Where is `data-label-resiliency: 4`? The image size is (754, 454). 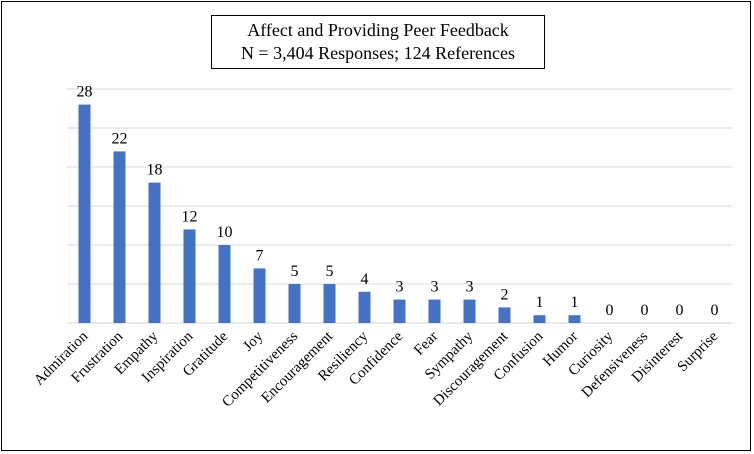 data-label-resiliency: 4 is located at coordinates (365, 279).